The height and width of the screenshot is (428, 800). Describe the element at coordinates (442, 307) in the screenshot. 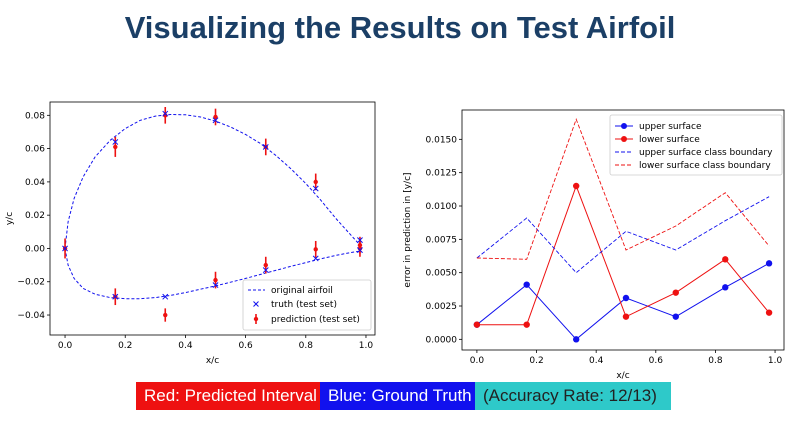

I see `y-tick-label: 0.0025` at that location.